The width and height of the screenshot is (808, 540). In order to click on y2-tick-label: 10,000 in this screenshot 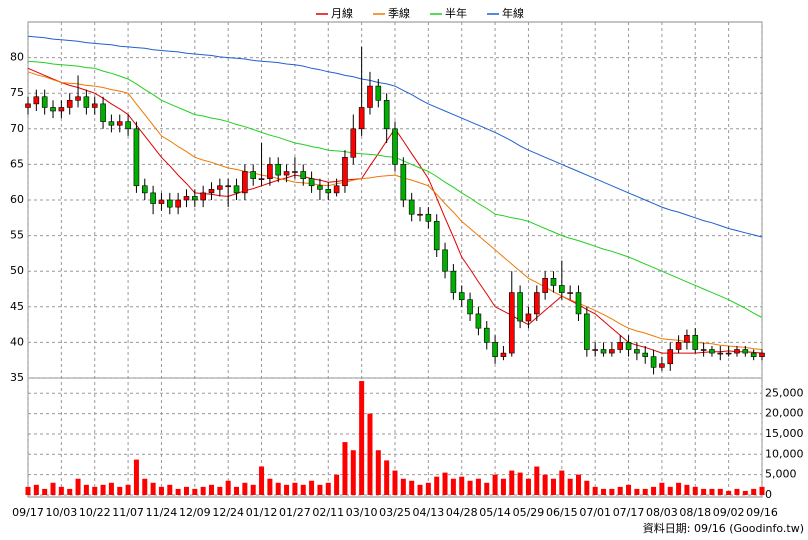, I will do `click(784, 453)`.